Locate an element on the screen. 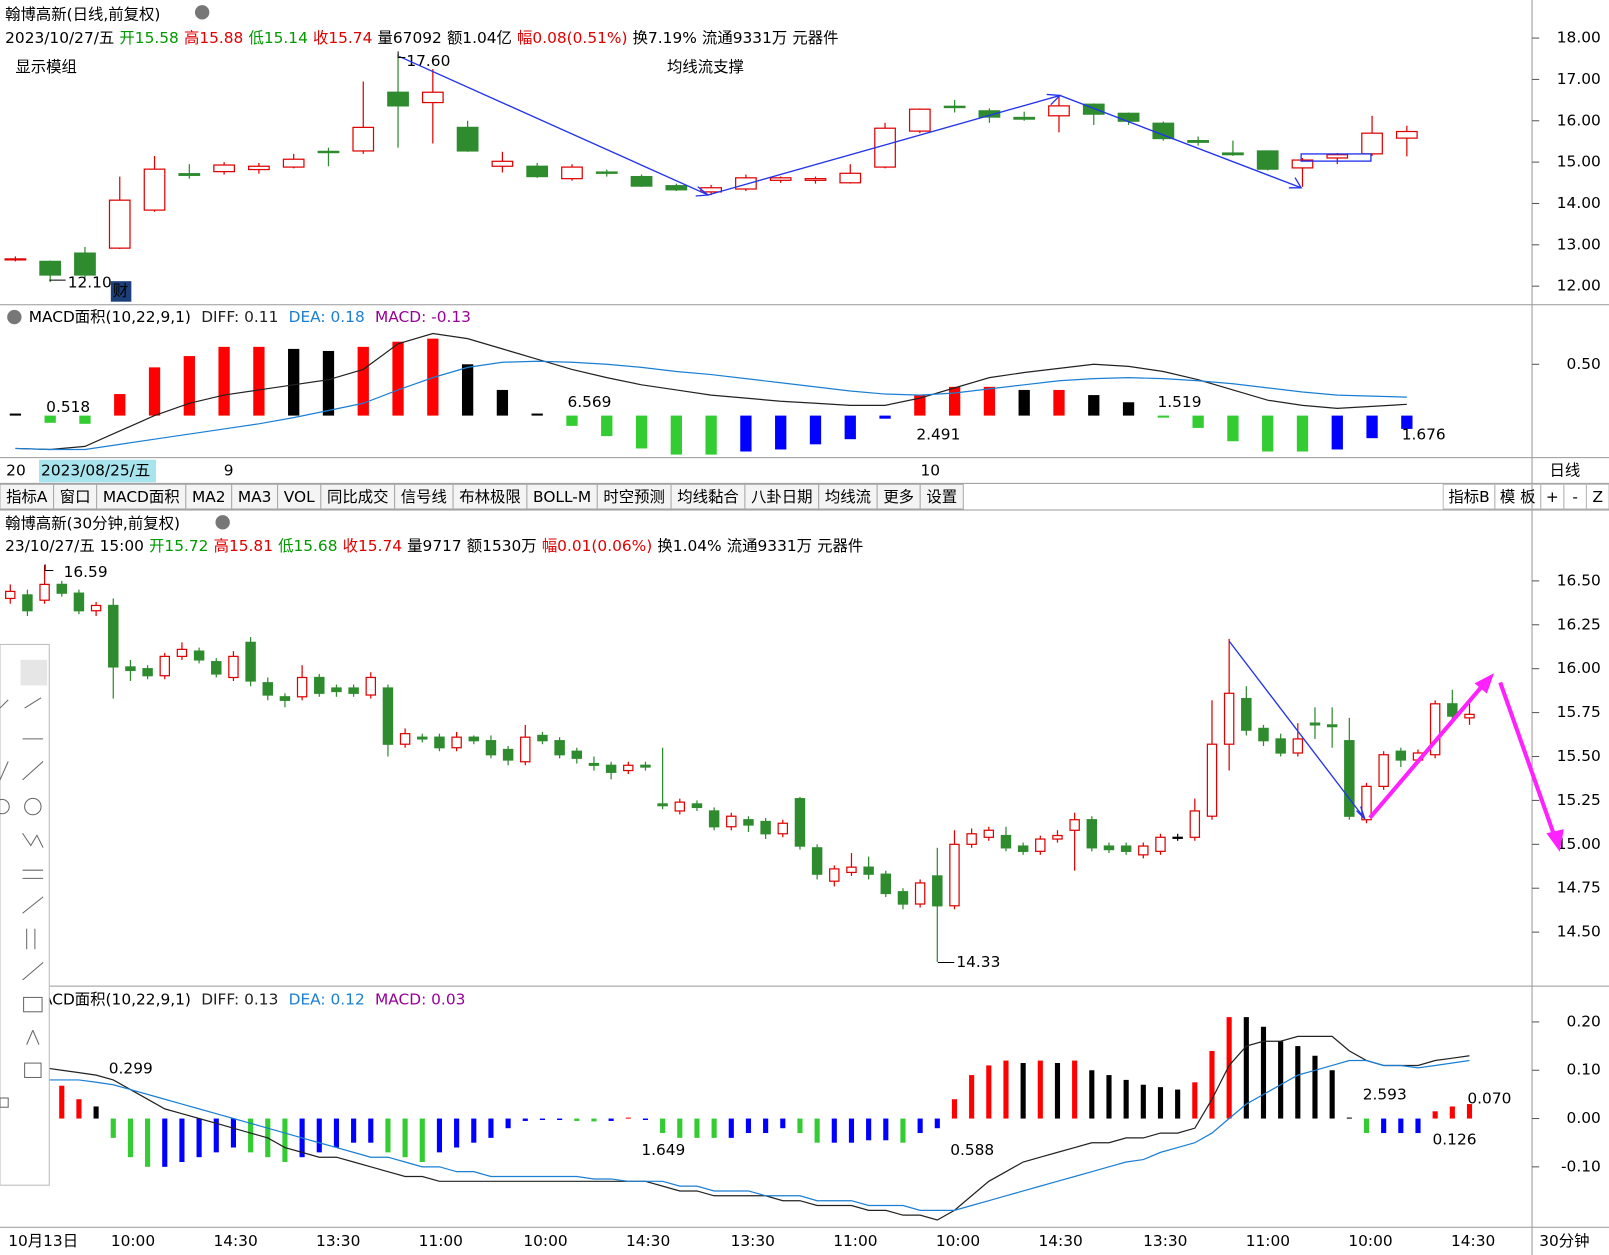 This screenshot has height=1255, width=1609. toolbar-button: 指标B is located at coordinates (1468, 497).